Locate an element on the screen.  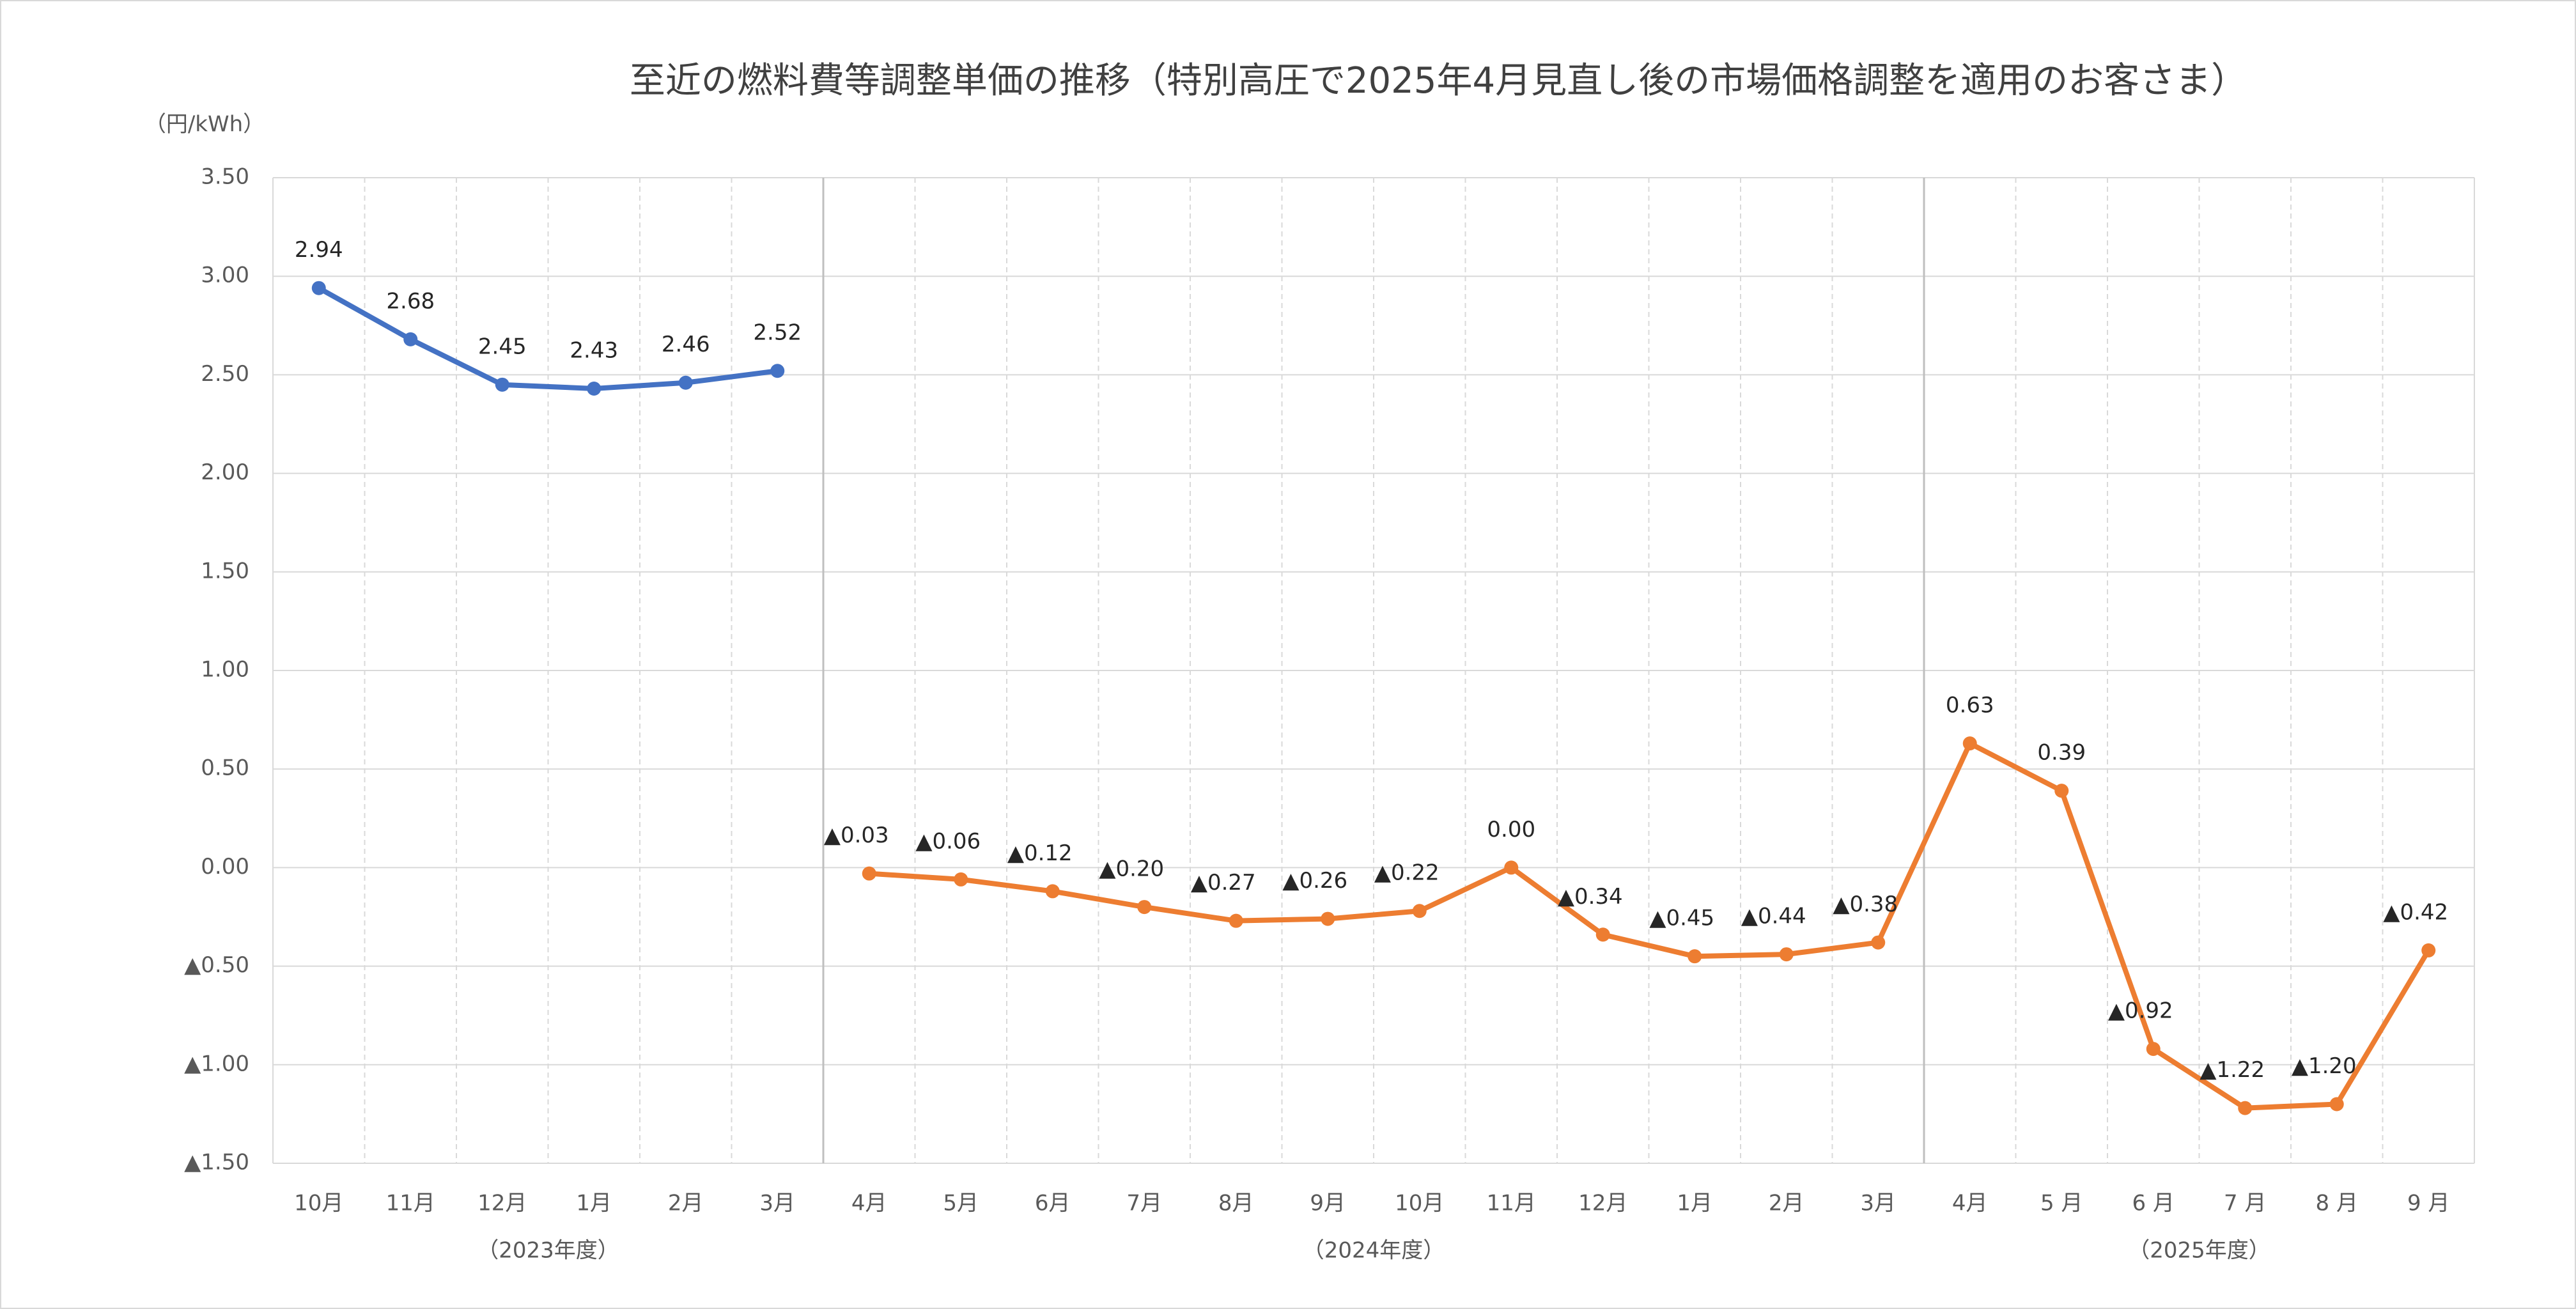
data-label: ▲0.06 is located at coordinates (948, 841).